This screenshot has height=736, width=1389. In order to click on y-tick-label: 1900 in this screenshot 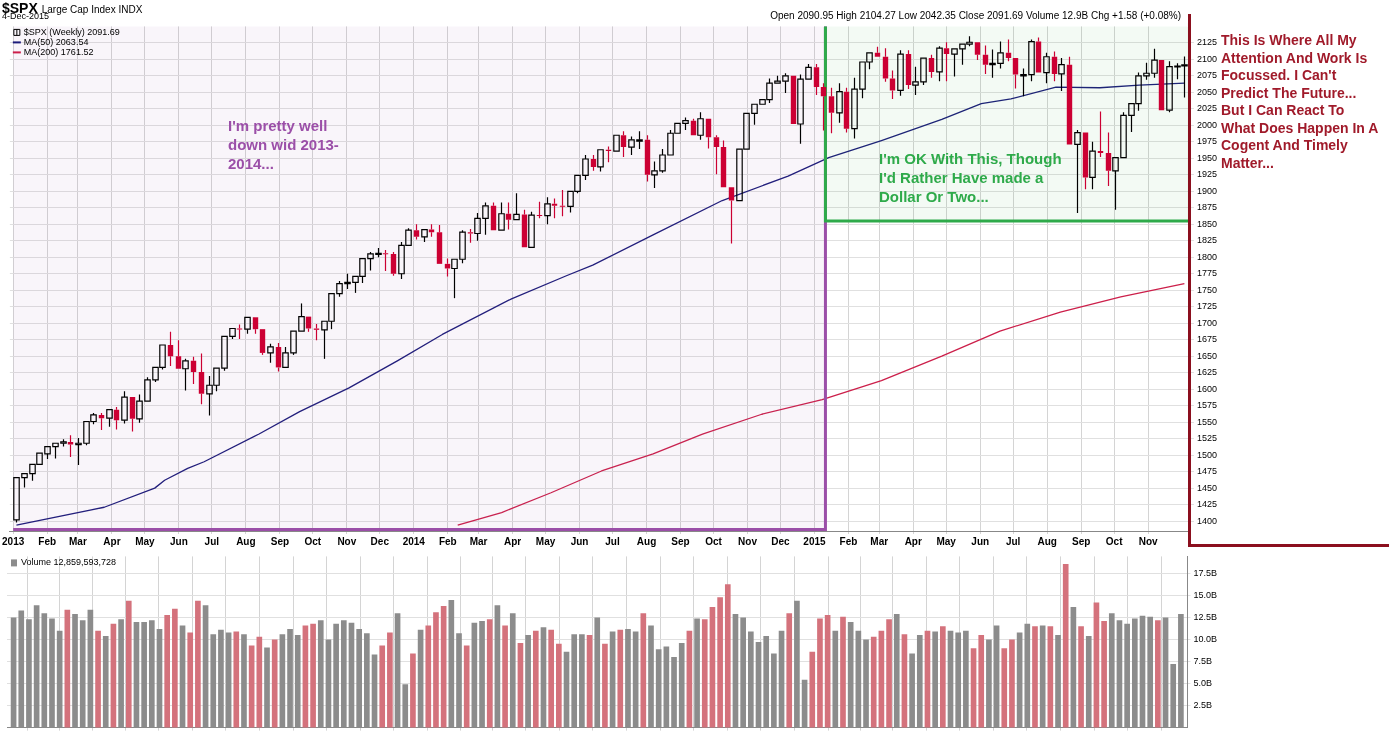, I will do `click(1207, 190)`.